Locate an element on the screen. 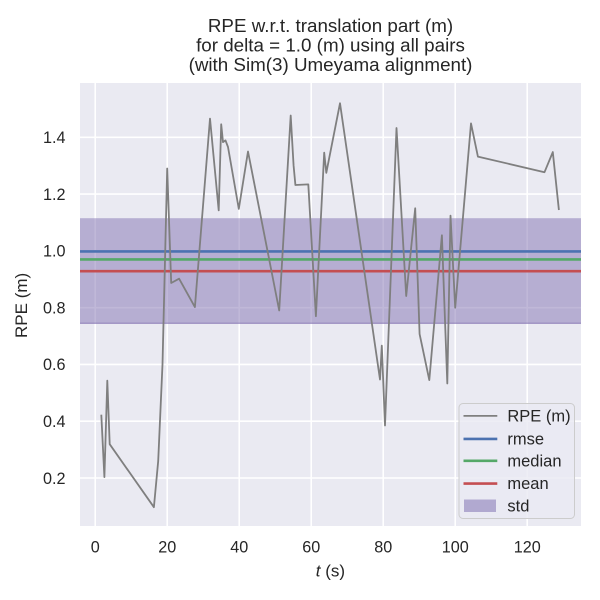  svg-text: 0.4 is located at coordinates (54, 422).